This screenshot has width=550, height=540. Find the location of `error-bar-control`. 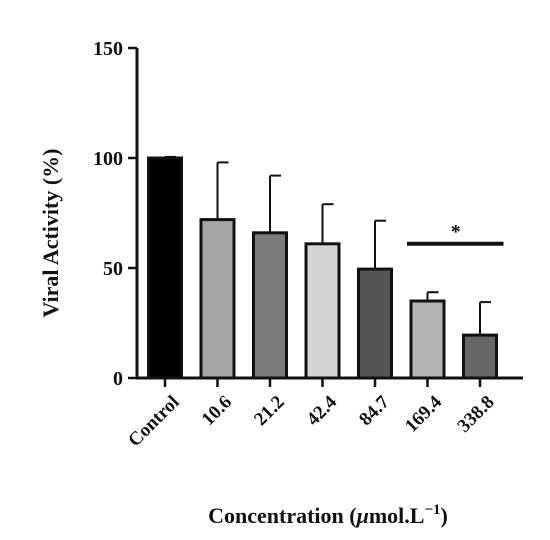

error-bar-control is located at coordinates (170, 156).